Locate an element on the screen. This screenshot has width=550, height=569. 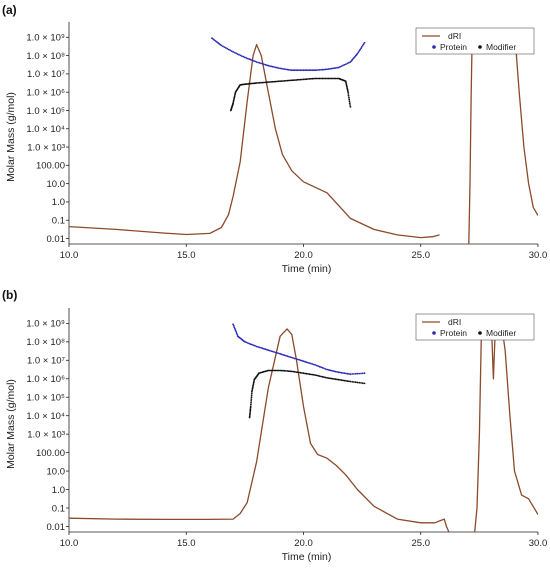
legend-modifier-swatch is located at coordinates (480, 333).